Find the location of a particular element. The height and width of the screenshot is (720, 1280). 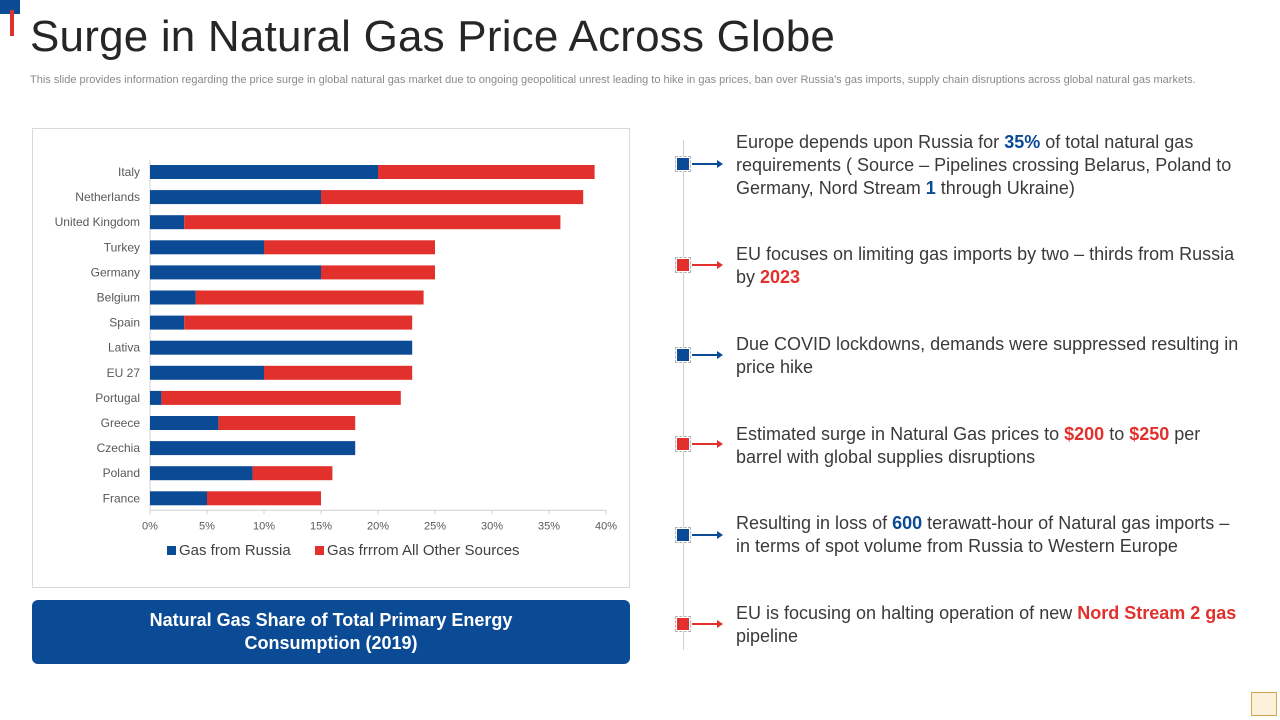

legend-label-other: Gas frrrom All Other Sources is located at coordinates (423, 550).